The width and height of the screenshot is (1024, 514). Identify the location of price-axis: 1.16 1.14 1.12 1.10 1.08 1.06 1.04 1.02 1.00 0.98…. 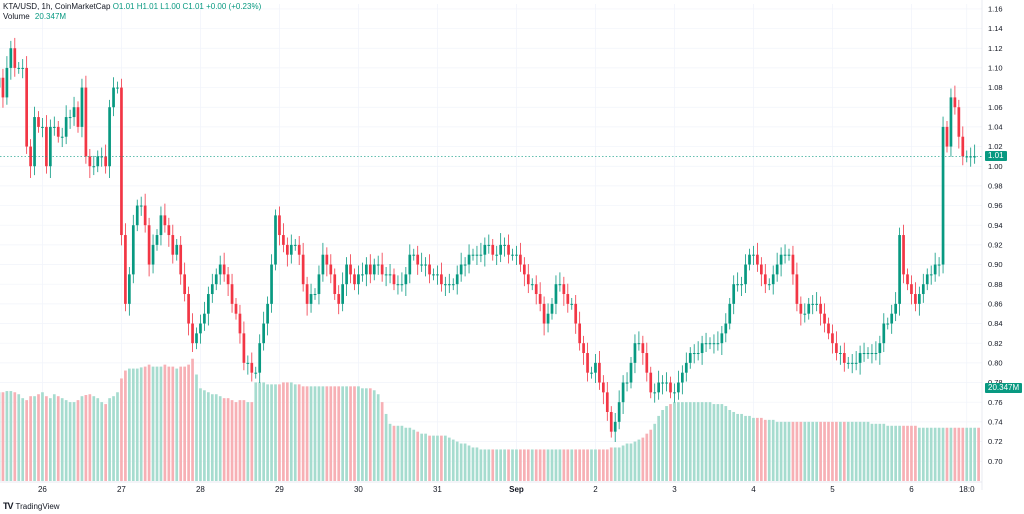
(992, 245).